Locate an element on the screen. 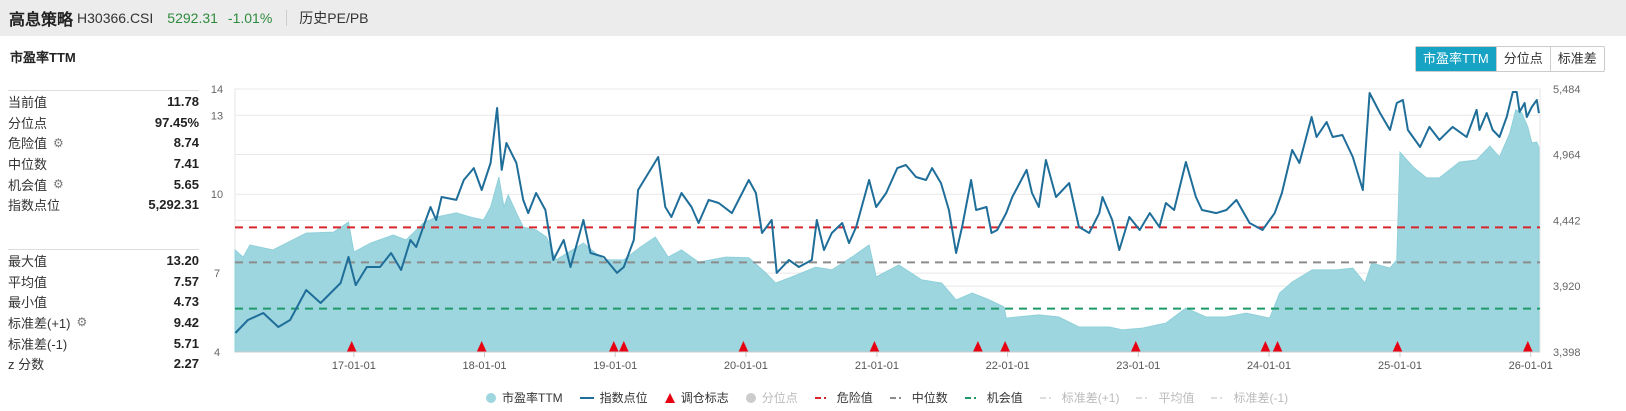  stat-row: z 分数 2.27 is located at coordinates (103, 363).